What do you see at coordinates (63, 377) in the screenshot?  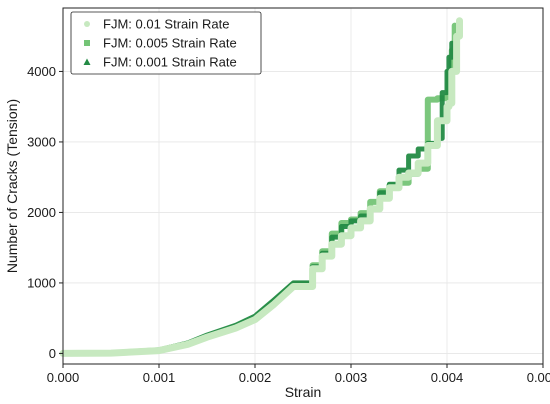 I see `x-tick-label: 0.000` at bounding box center [63, 377].